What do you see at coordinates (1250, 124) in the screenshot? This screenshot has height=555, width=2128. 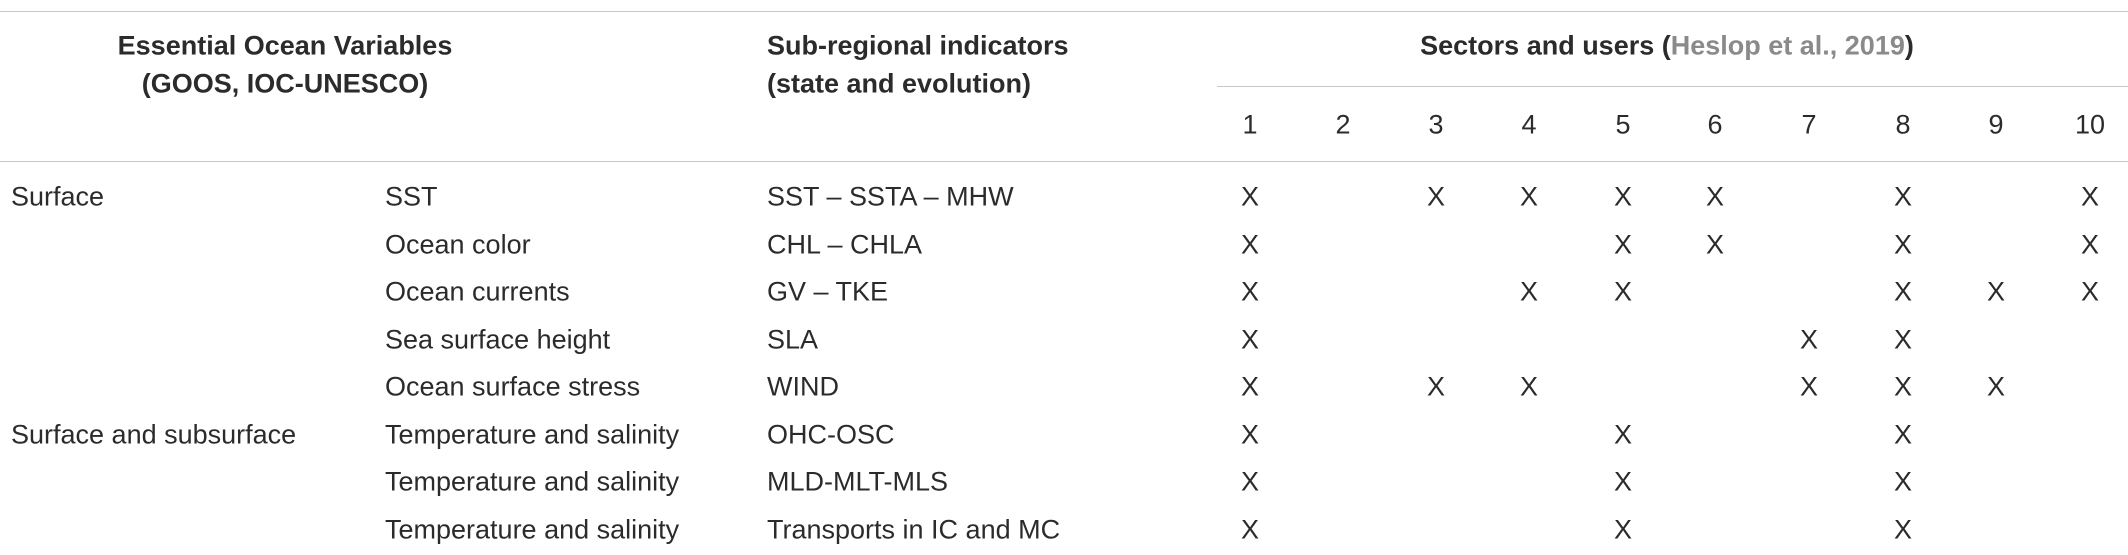 I see `sector-number: 1` at bounding box center [1250, 124].